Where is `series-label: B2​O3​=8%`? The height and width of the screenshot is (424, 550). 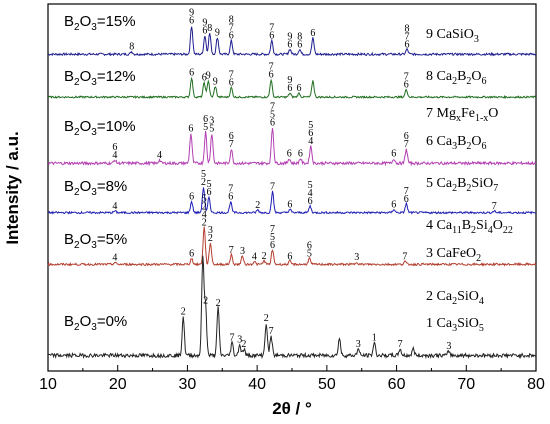
series-label: B2​O3​=8% is located at coordinates (95, 188).